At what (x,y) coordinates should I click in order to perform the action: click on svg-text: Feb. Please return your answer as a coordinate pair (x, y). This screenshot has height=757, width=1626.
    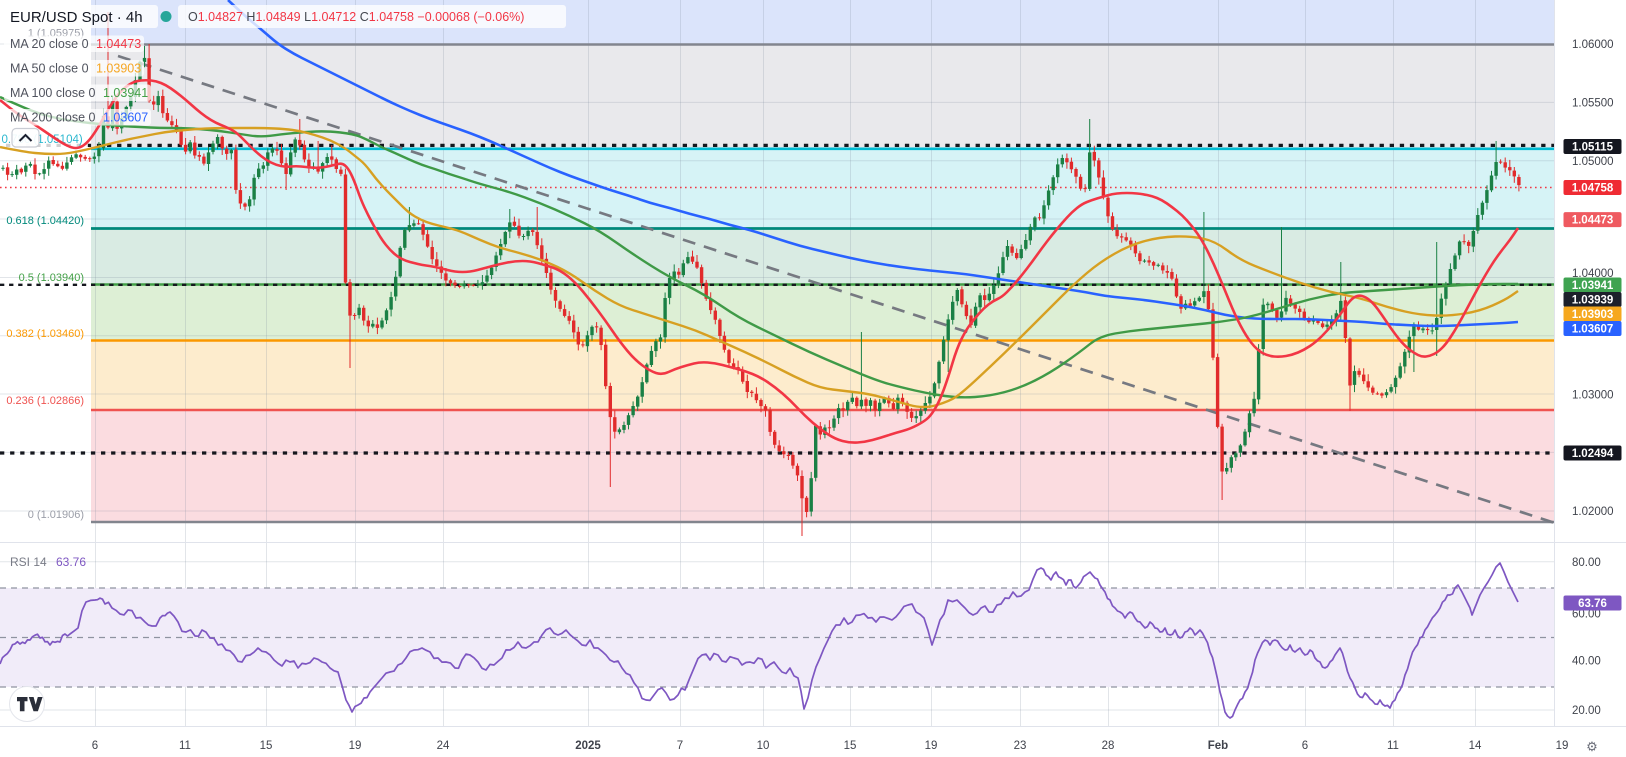
    Looking at the image, I should click on (1218, 746).